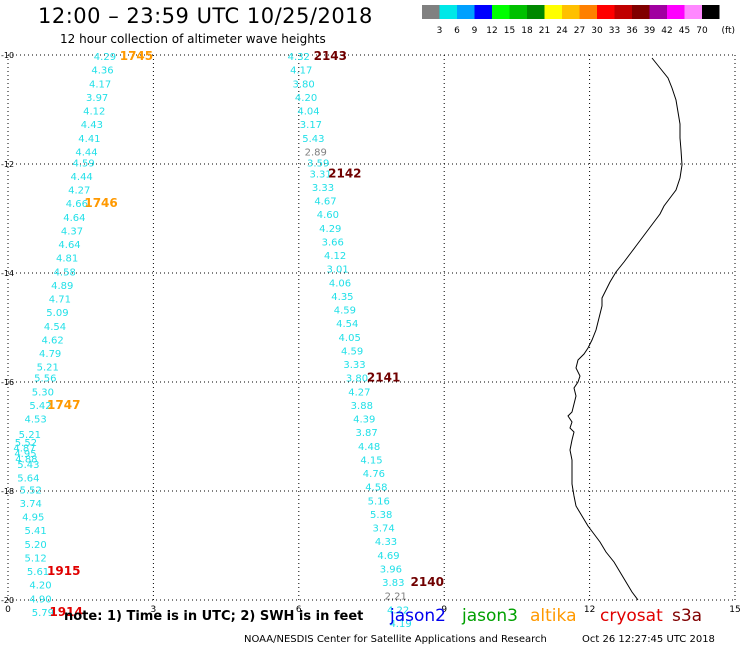  Describe the element at coordinates (55, 327) in the screenshot. I see `swh-value: 4.54` at that location.